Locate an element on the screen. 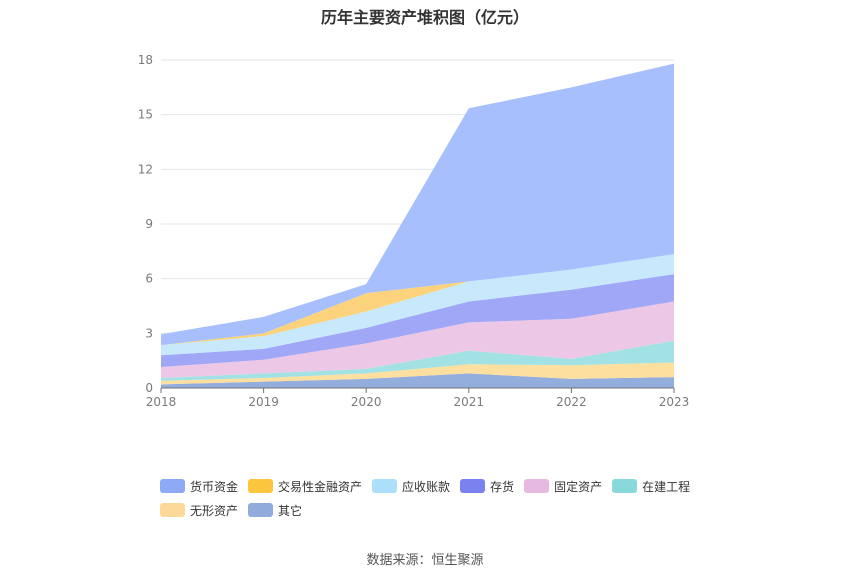  y-tick-label: 15 is located at coordinates (145, 115).